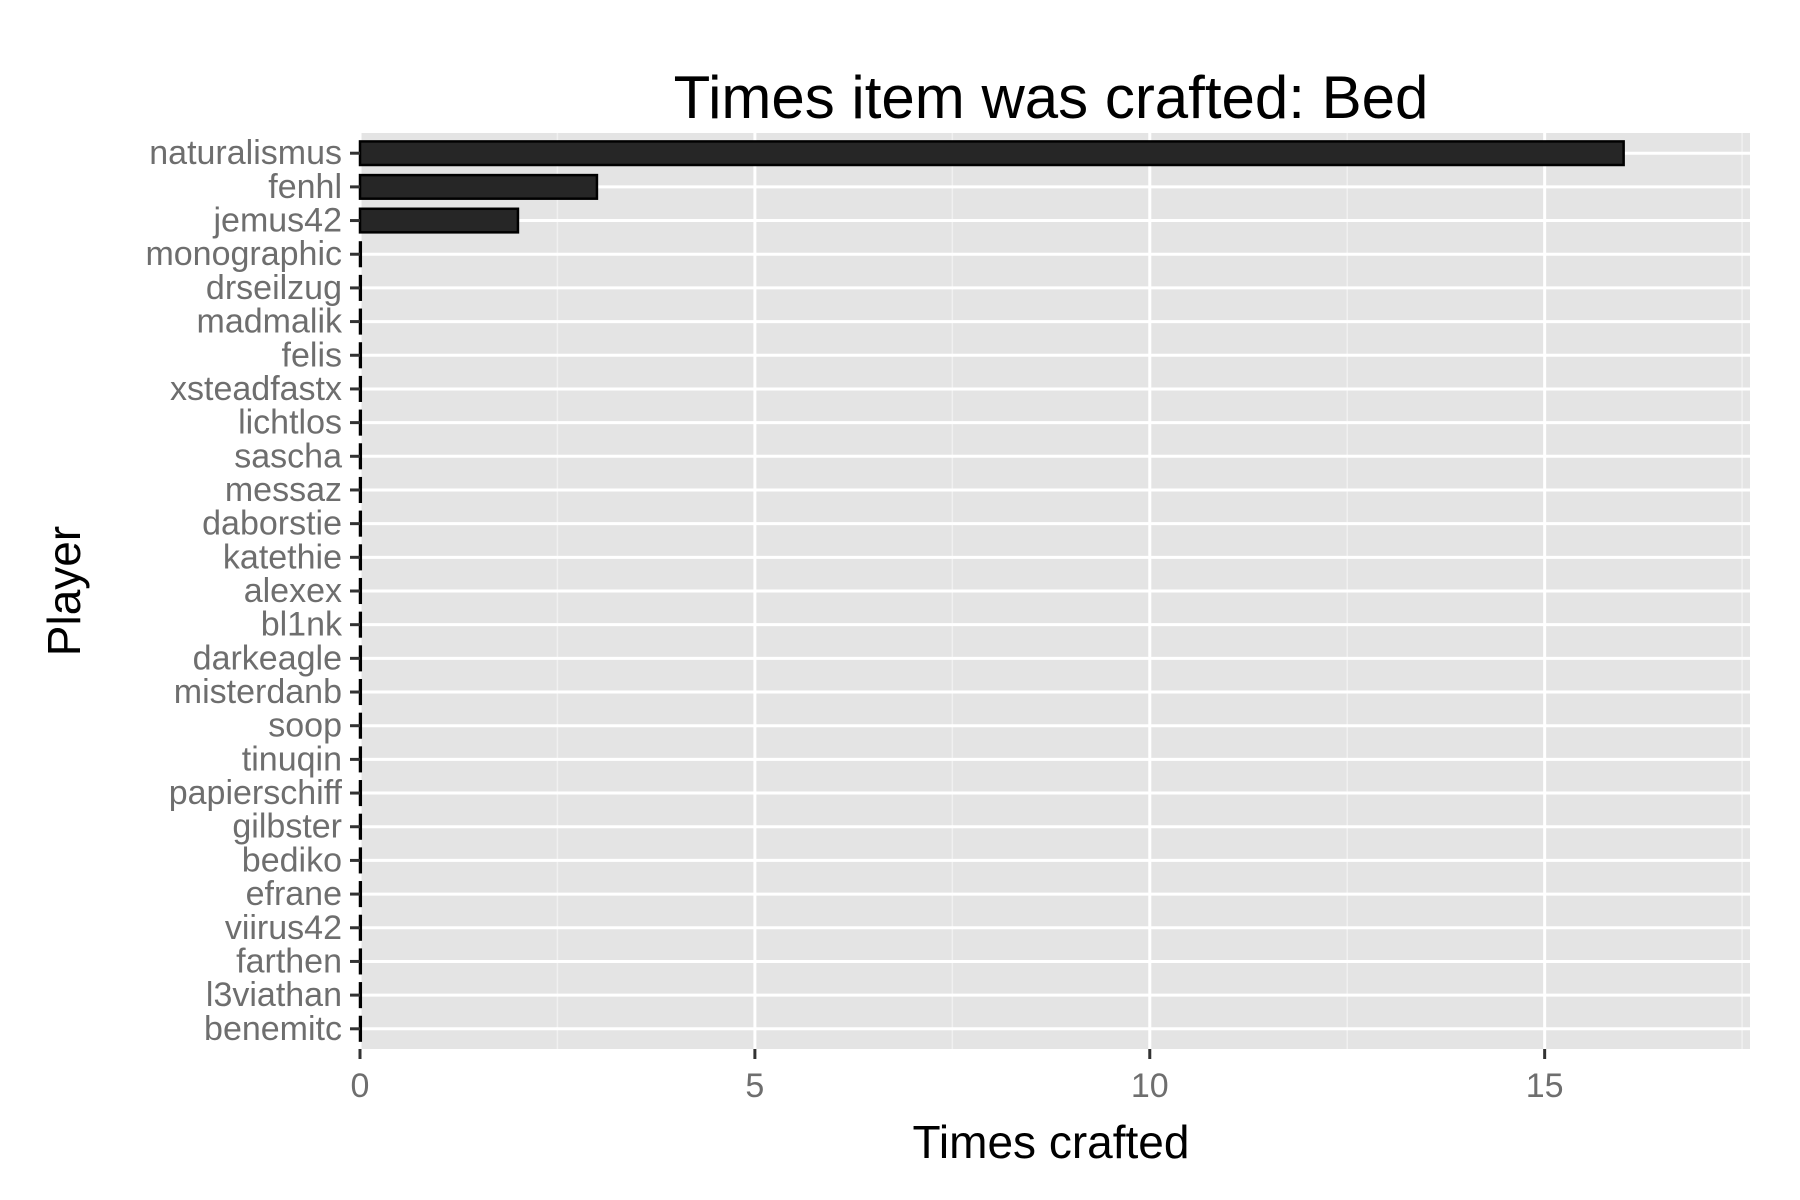 Image resolution: width=1800 pixels, height=1200 pixels. I want to click on y-tick-label: naturalismus, so click(245, 153).